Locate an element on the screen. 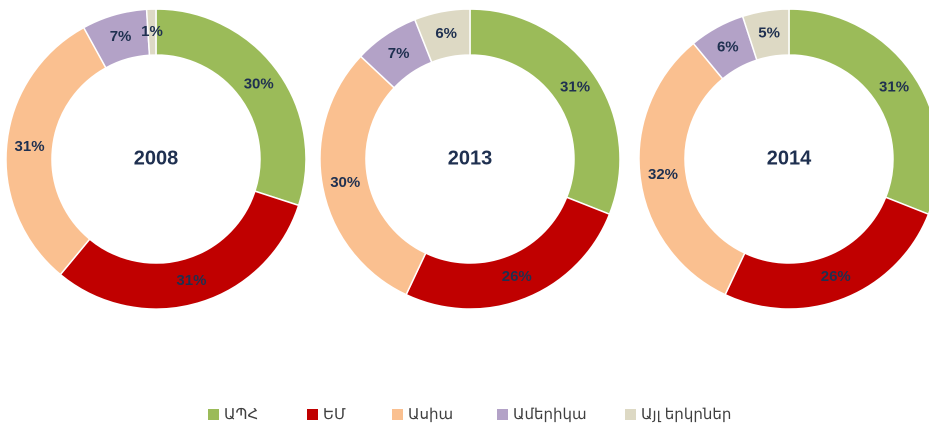 The image size is (929, 431). legend-label: ԱՊՀ is located at coordinates (241, 414).